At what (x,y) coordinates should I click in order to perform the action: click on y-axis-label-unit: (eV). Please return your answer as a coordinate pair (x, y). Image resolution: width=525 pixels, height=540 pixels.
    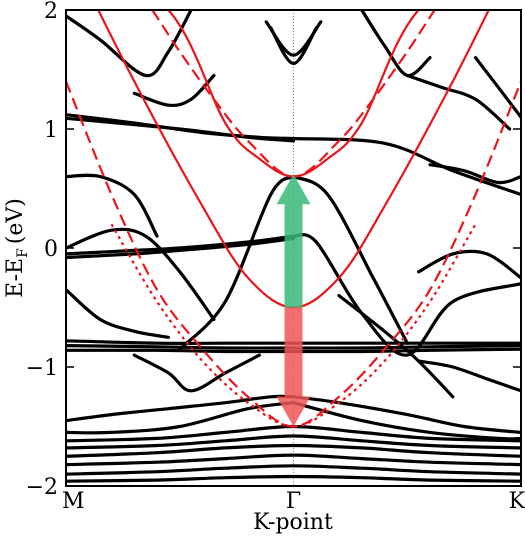
    Looking at the image, I should click on (15, 221).